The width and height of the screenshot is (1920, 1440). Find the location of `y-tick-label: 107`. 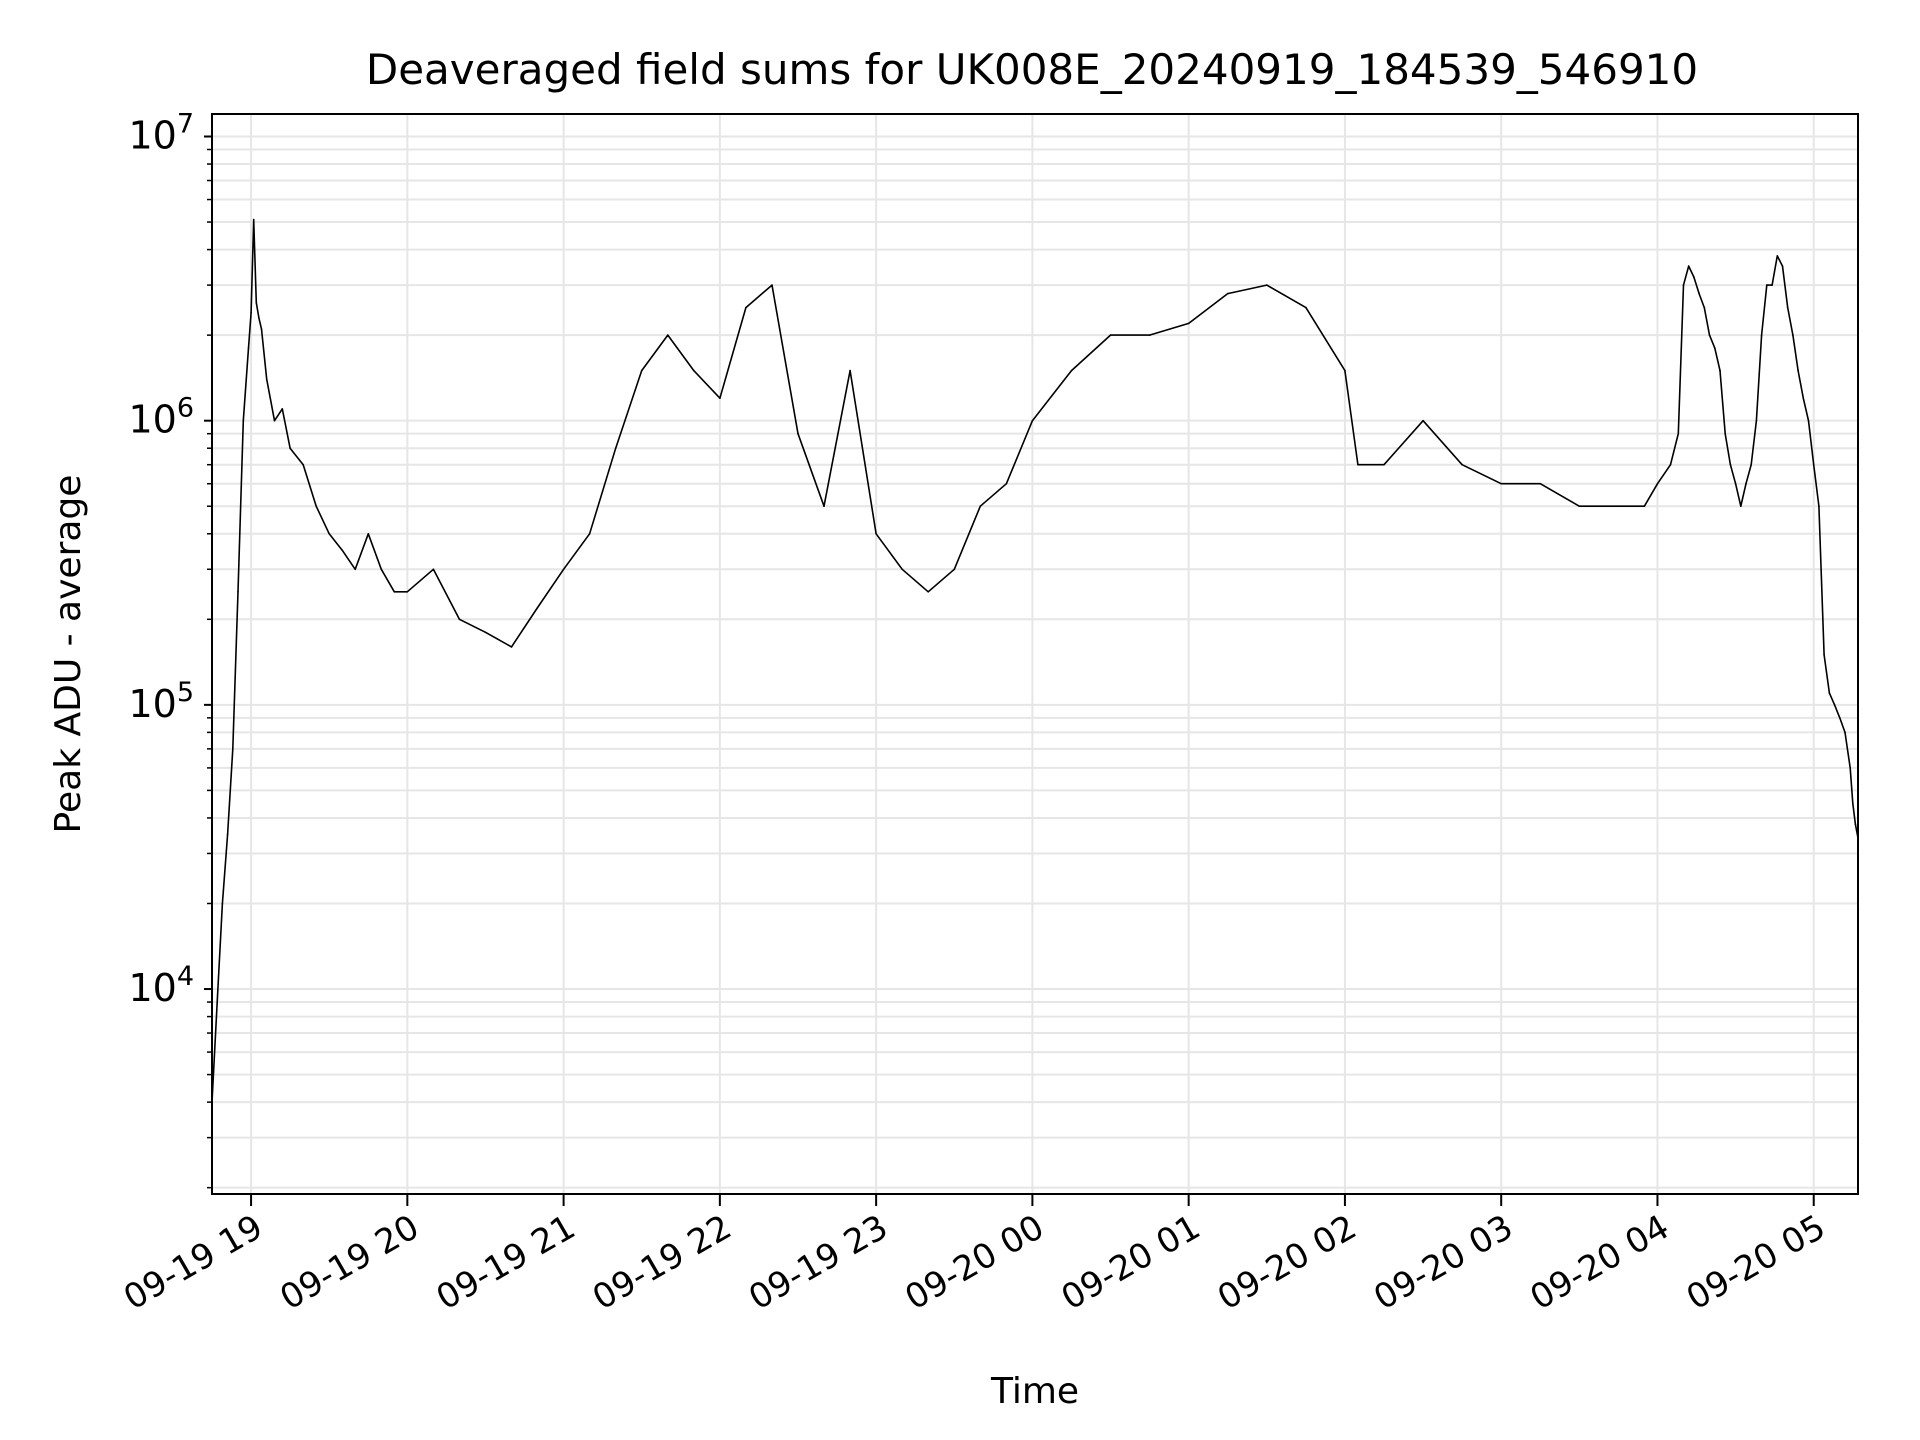

y-tick-label: 107 is located at coordinates (161, 133).